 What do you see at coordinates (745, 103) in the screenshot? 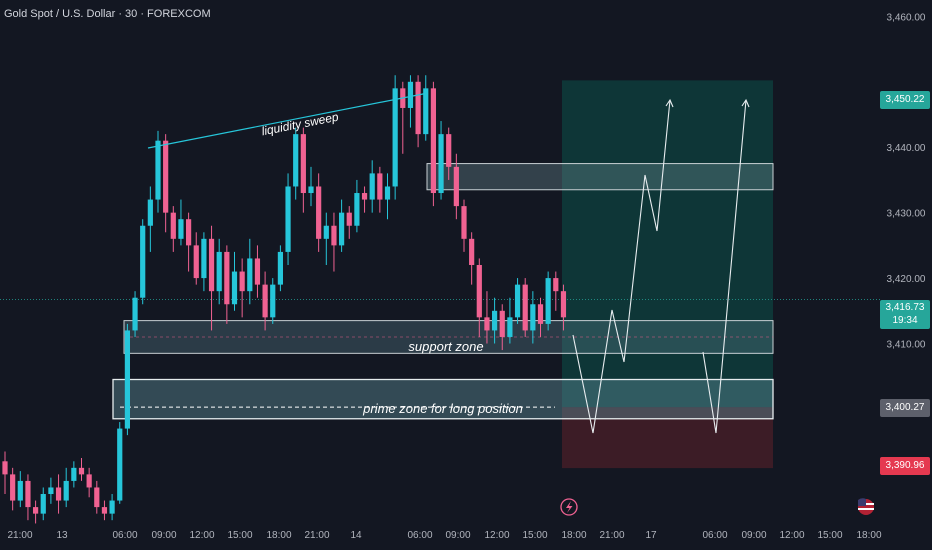
I see `projection-arrow-b` at bounding box center [745, 103].